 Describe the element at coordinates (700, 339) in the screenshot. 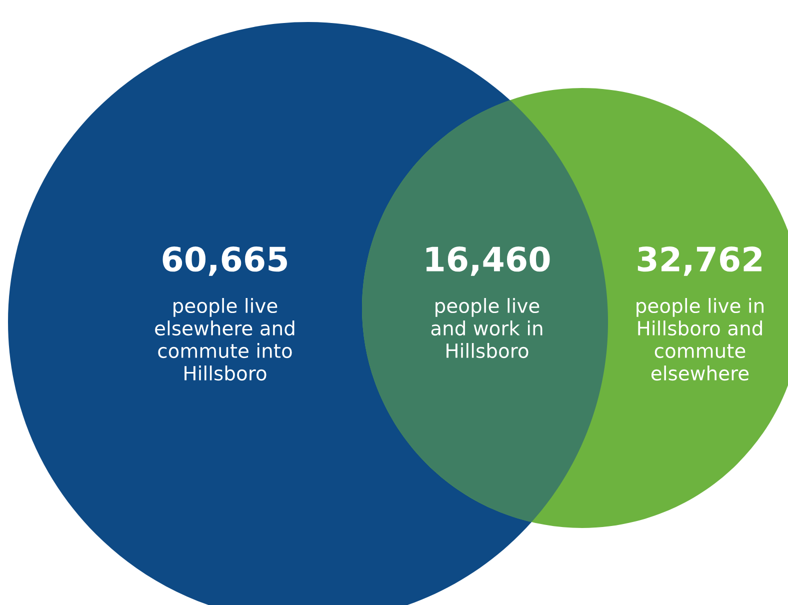

I see `category-label: people live in Hillsboro and commute elsewhere` at that location.